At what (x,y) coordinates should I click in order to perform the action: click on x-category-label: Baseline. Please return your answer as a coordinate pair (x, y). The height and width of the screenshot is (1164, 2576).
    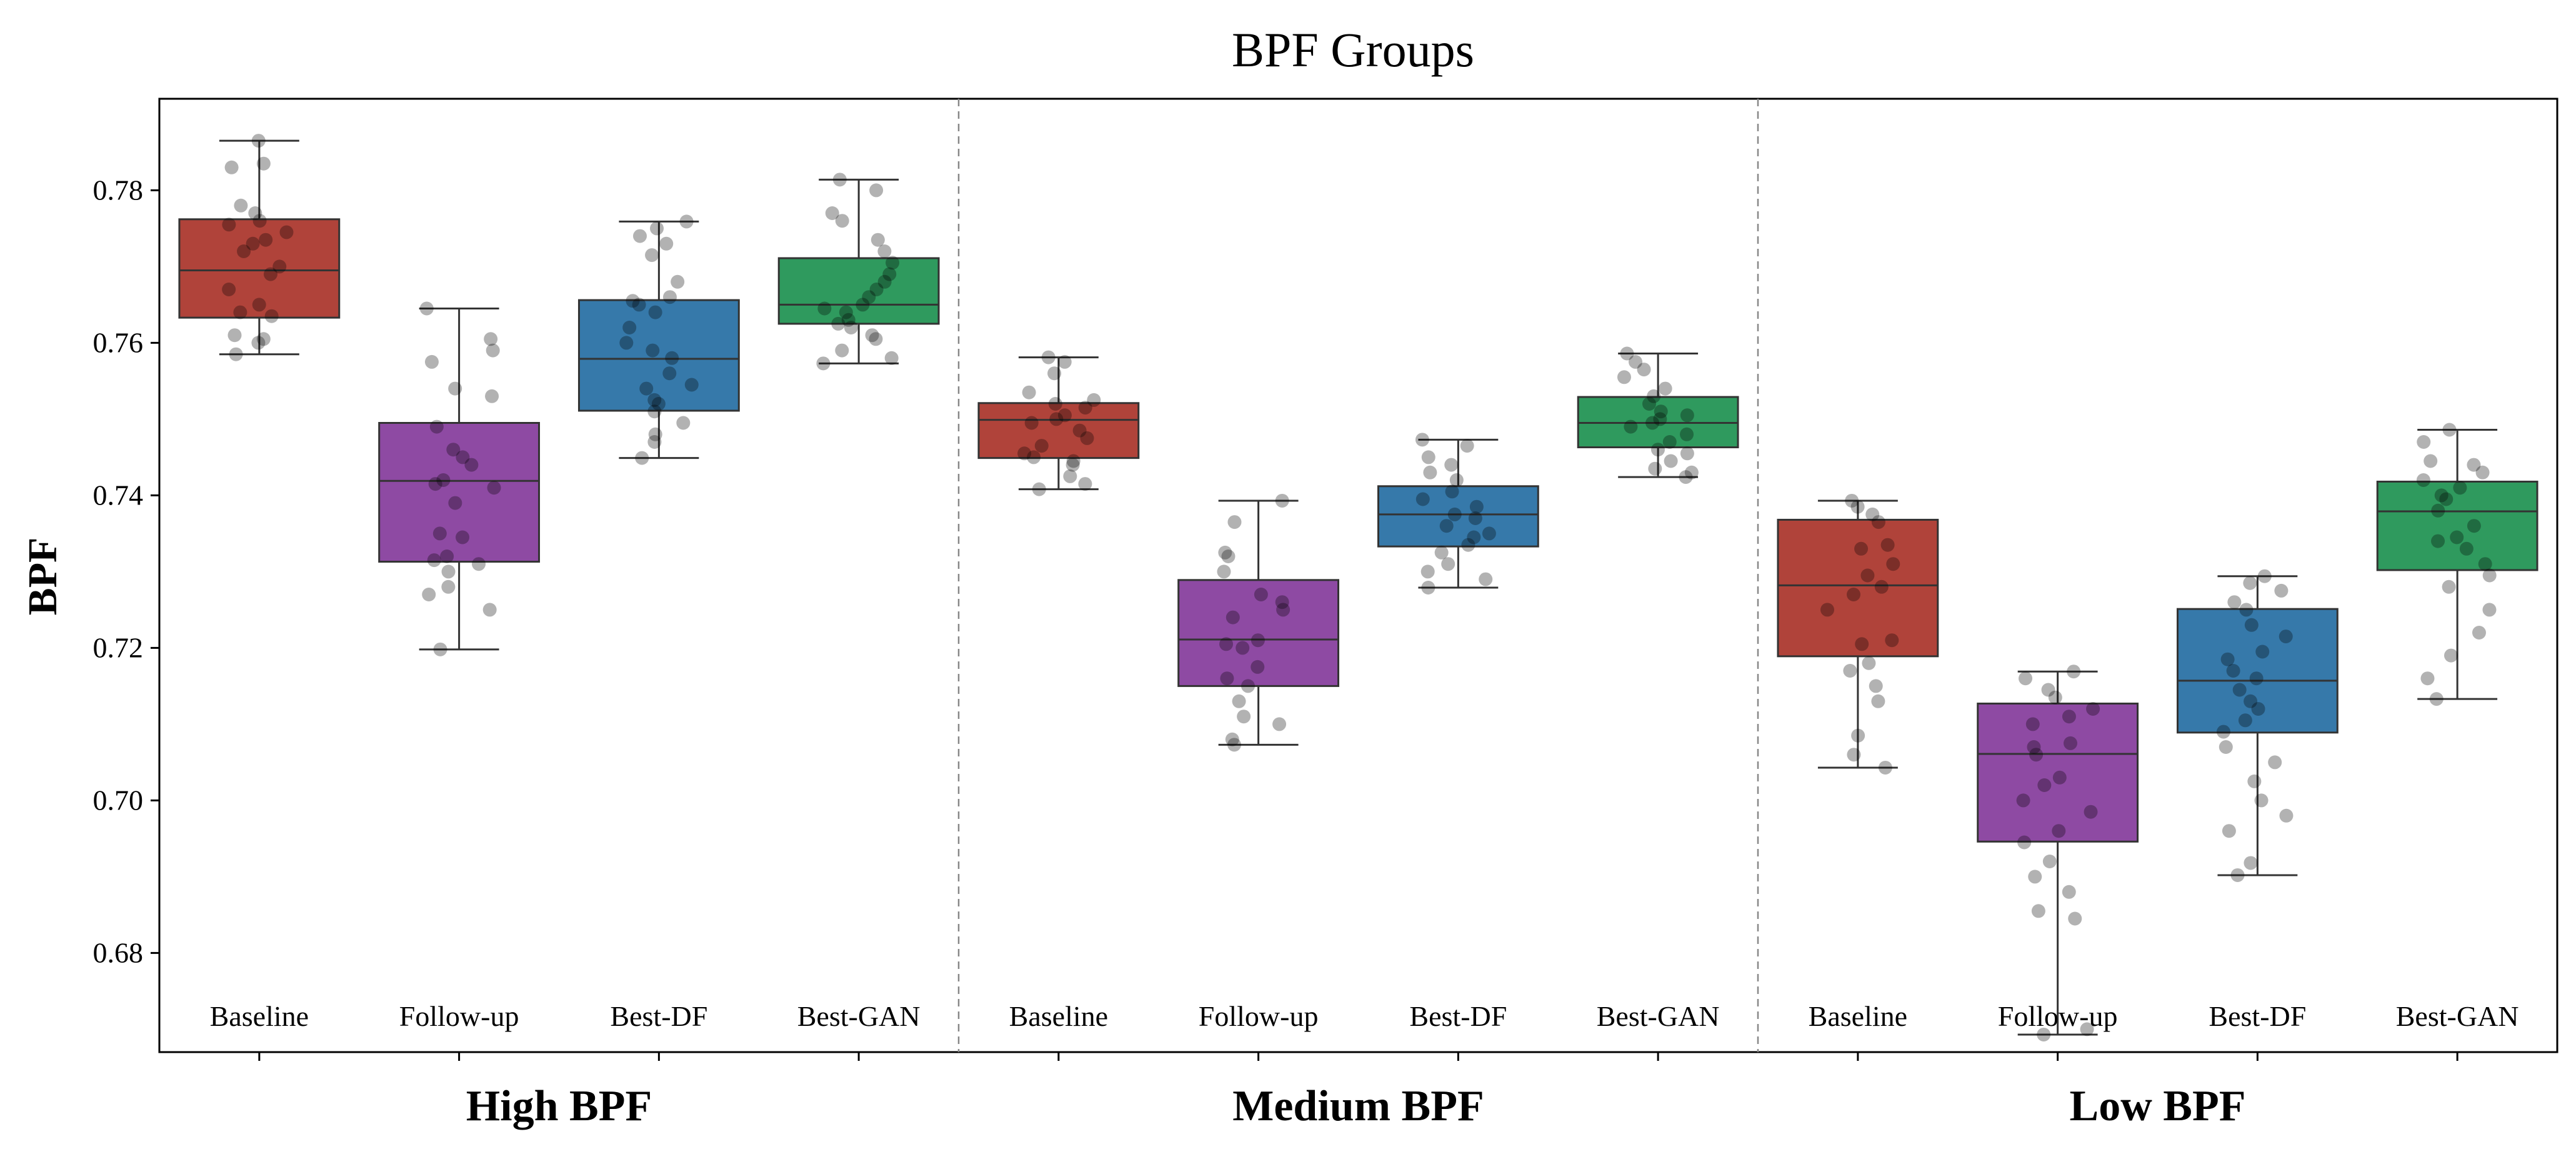
    Looking at the image, I should click on (1858, 1016).